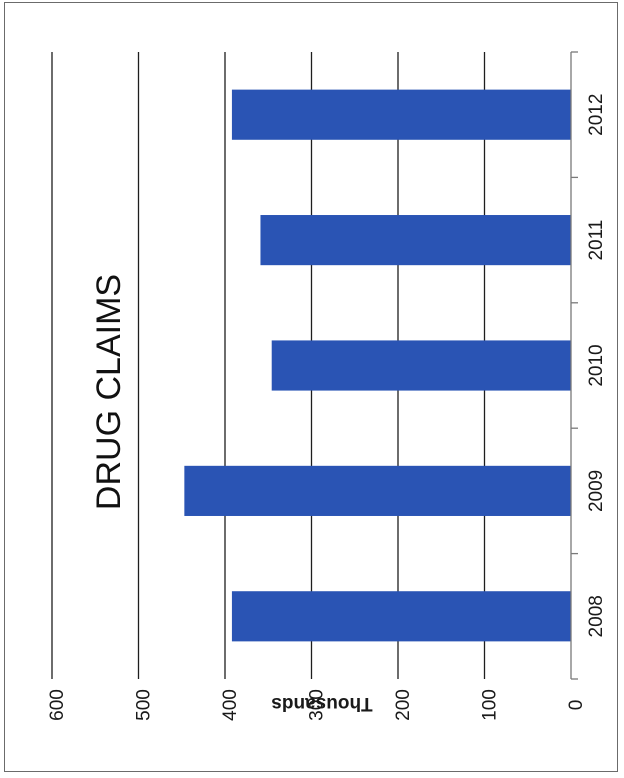  I want to click on category-label-2010: 2010, so click(596, 365).